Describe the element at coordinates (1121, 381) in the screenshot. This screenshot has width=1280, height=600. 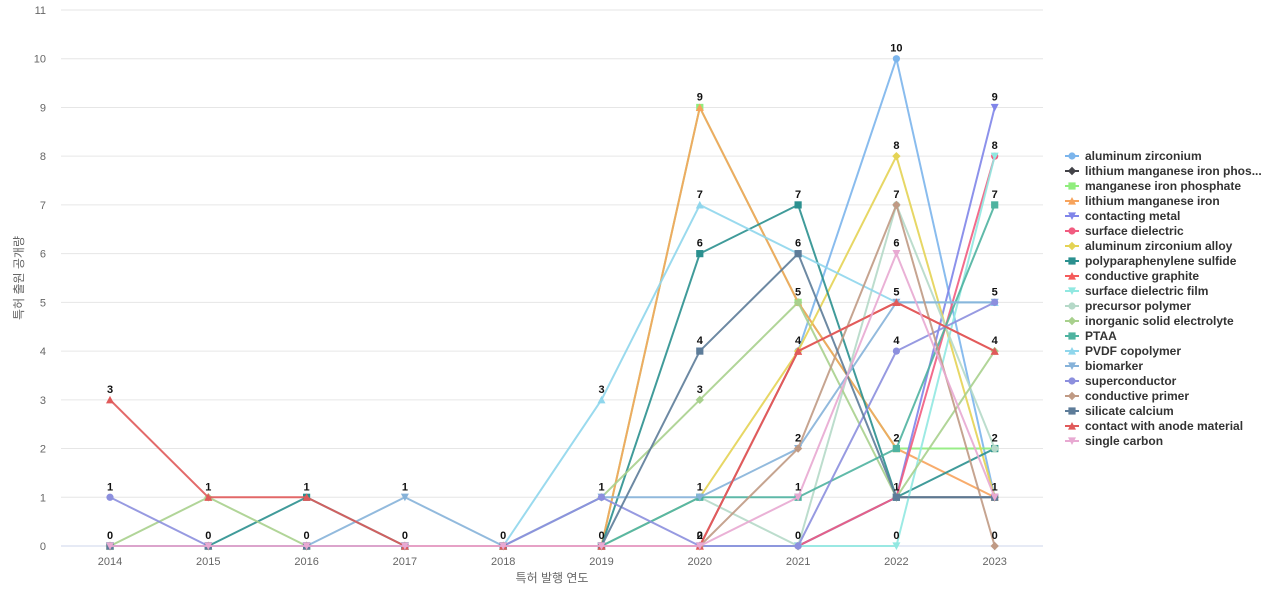
I see `legend-item-superconductor: superconductor` at that location.